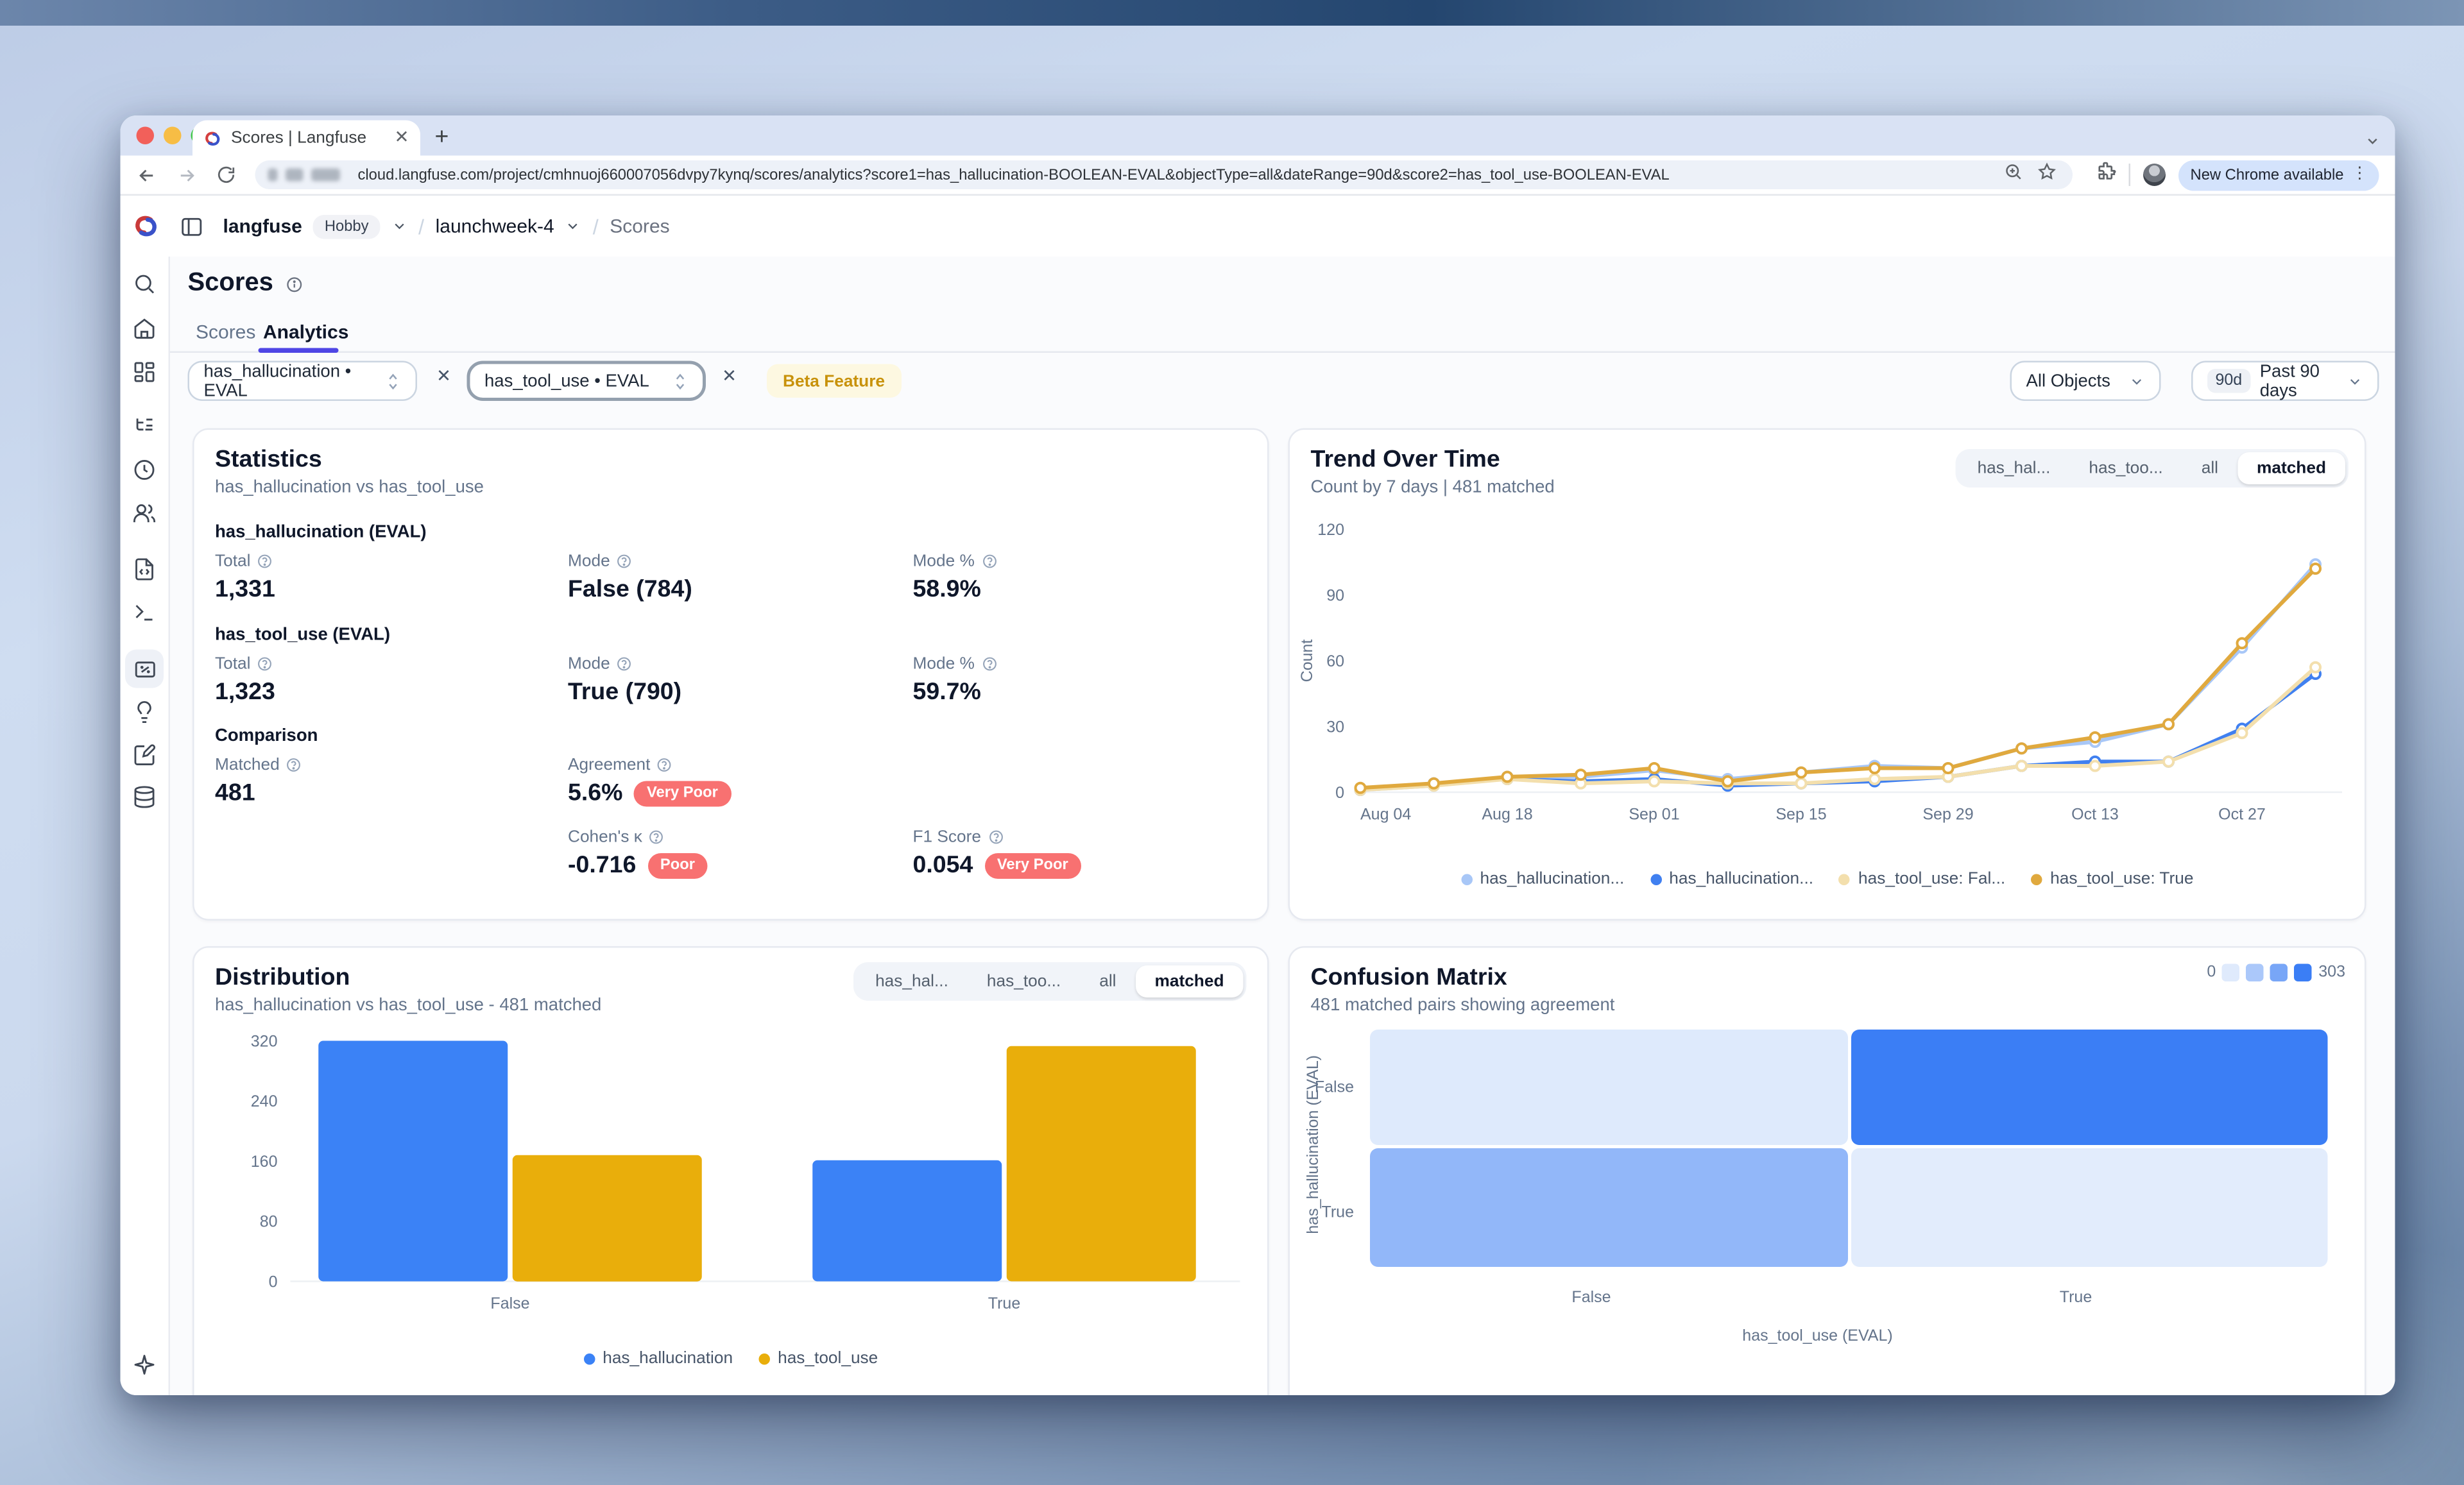 Image resolution: width=2464 pixels, height=1485 pixels. What do you see at coordinates (263, 226) in the screenshot?
I see `org-name: langfuse` at bounding box center [263, 226].